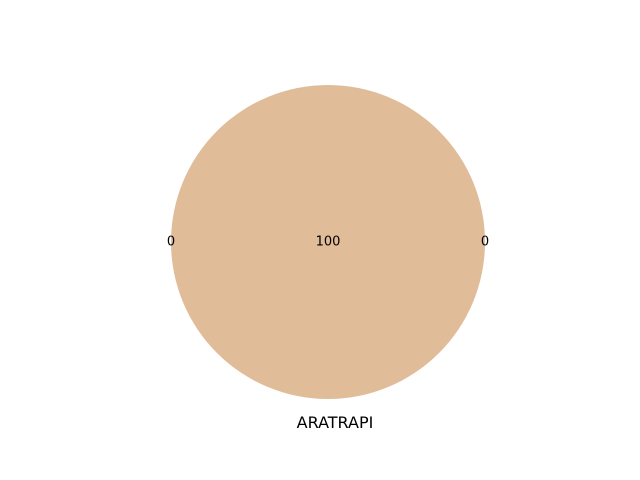  Describe the element at coordinates (328, 242) in the screenshot. I see `pie-slice-label-1: 100` at that location.